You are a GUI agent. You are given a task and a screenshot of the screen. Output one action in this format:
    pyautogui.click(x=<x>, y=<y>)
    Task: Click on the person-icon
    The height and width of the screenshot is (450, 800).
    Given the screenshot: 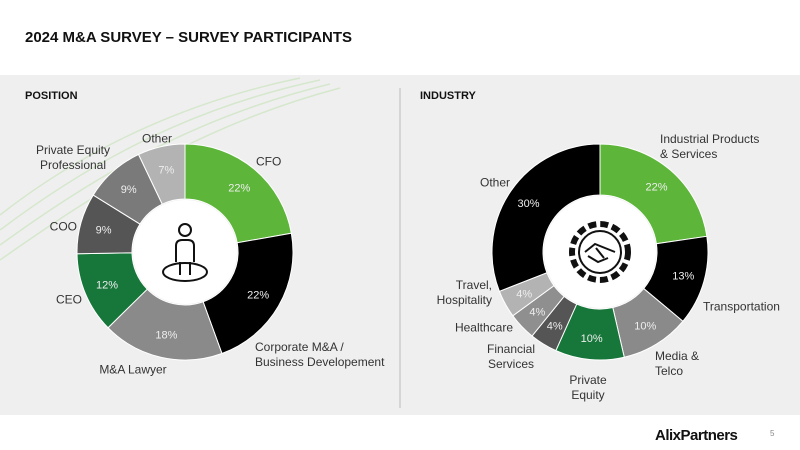 What is the action you would take?
    pyautogui.click(x=185, y=252)
    